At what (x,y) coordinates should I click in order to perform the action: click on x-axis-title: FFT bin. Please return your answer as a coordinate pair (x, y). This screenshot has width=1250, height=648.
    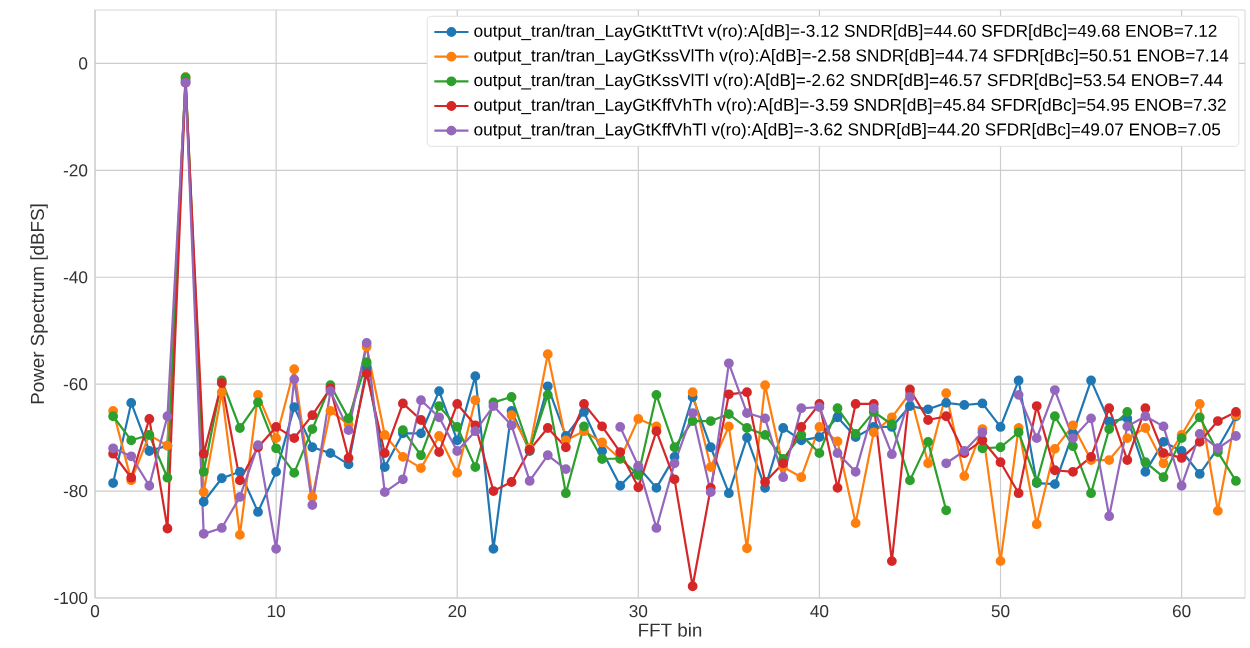
    Looking at the image, I should click on (670, 629).